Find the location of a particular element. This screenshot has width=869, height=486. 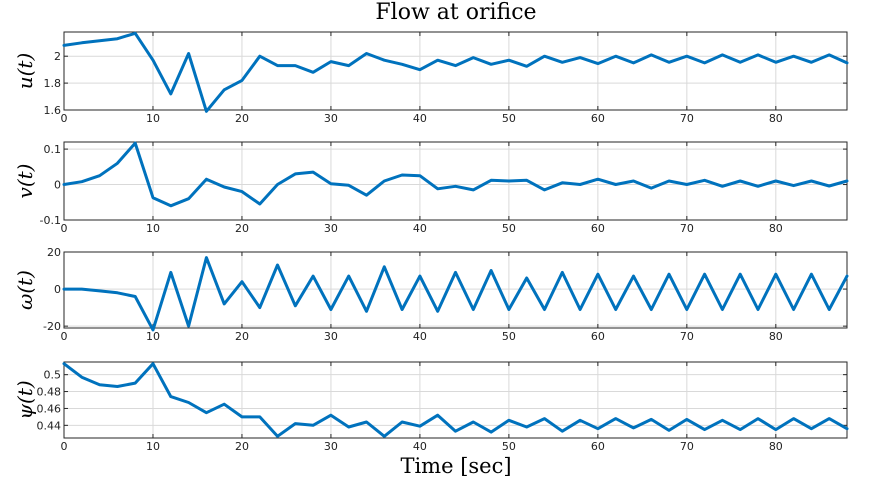

y-tick-label: -0.1 is located at coordinates (50, 220).